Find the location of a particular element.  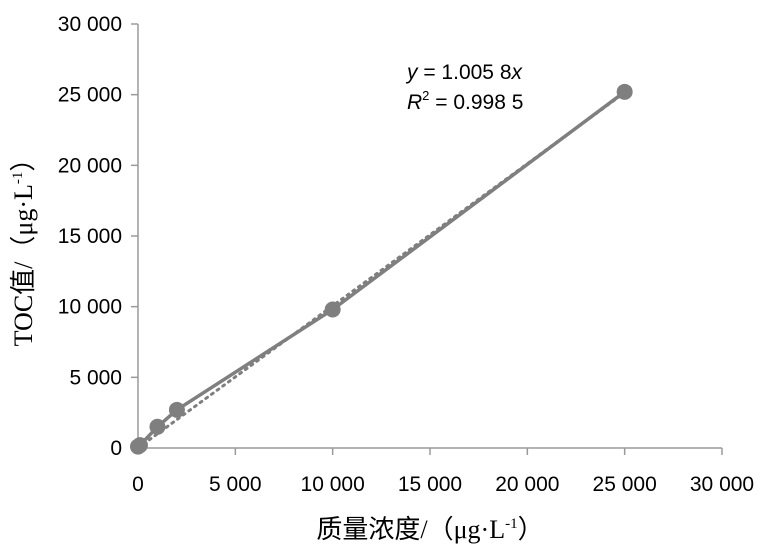

r2-var: R is located at coordinates (414, 102).